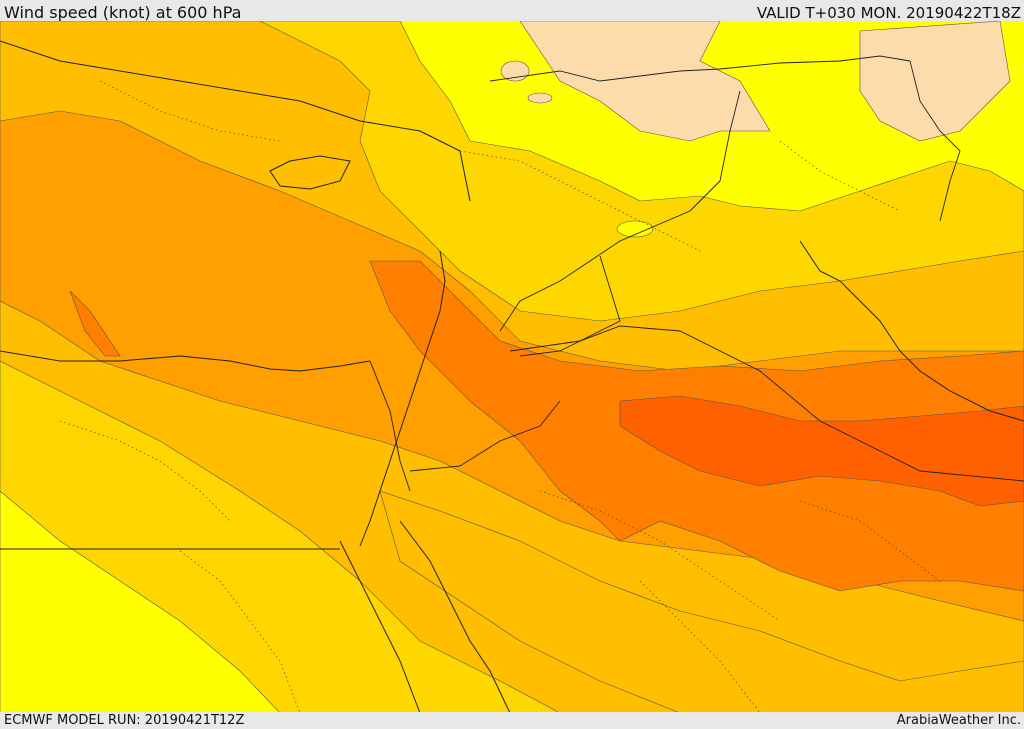 The width and height of the screenshot is (1024, 729). Describe the element at coordinates (570, 306) in the screenshot. I see `border-jordan` at that location.